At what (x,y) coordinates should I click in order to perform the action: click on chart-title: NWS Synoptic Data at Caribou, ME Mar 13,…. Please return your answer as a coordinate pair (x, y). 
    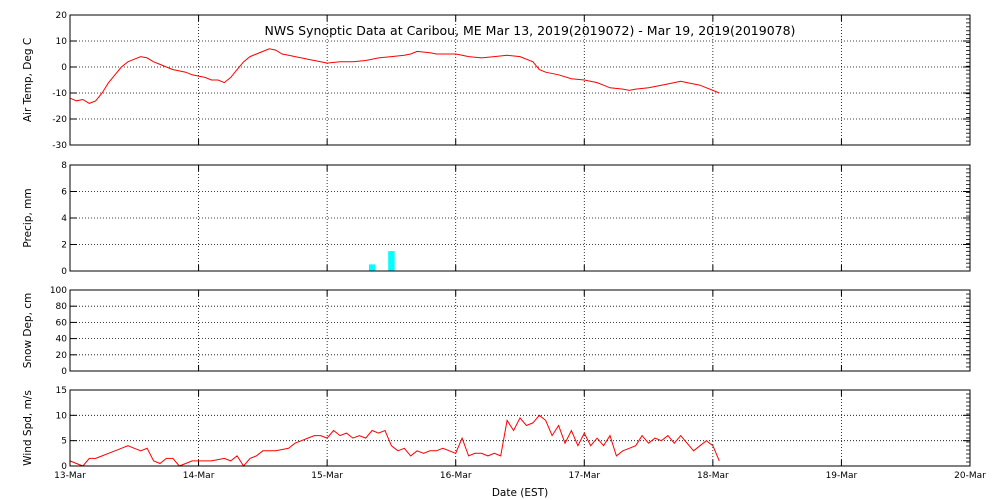
    Looking at the image, I should click on (530, 30).